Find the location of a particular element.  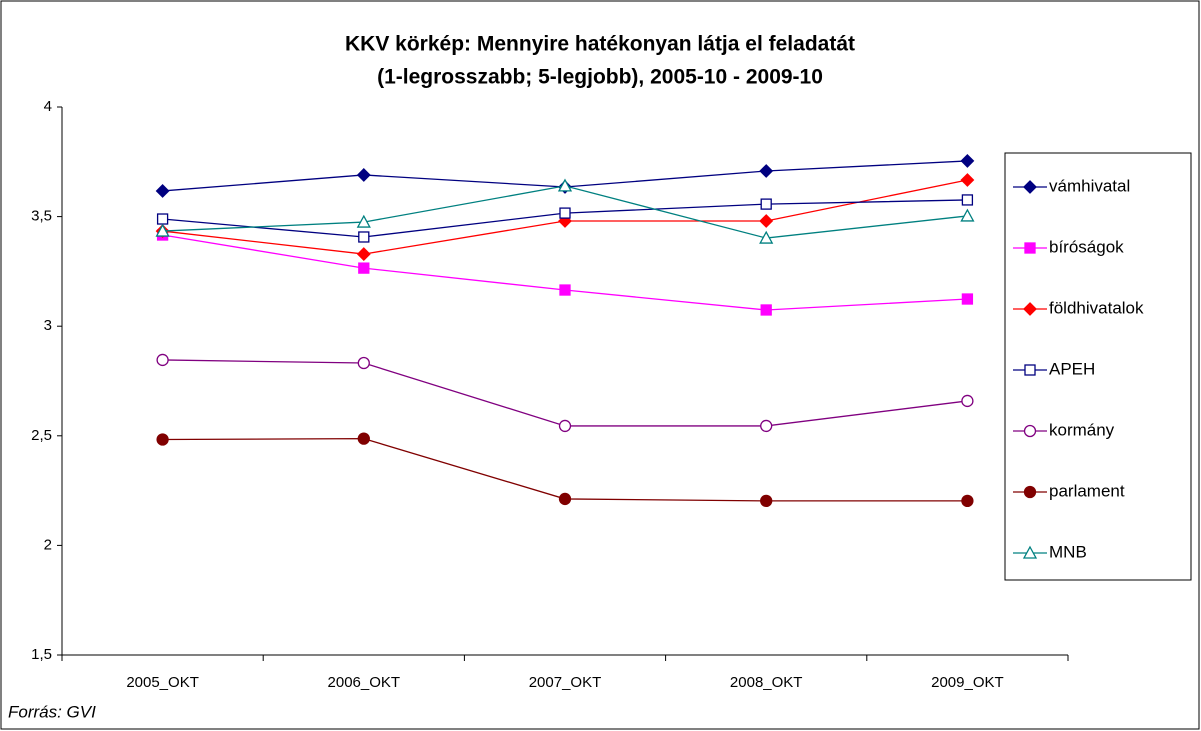

y-tick-label: 4 is located at coordinates (48, 106).